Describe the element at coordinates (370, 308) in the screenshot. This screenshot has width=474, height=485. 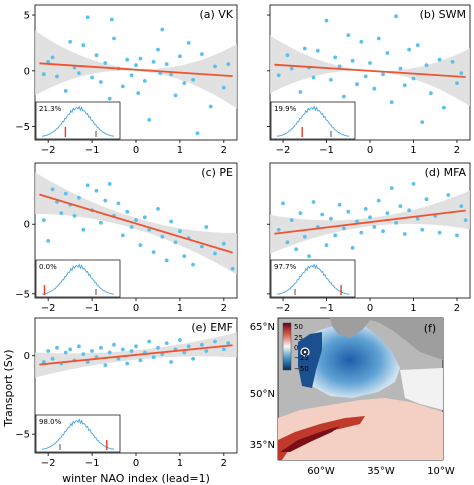
I see `x-tick-label: 0` at that location.